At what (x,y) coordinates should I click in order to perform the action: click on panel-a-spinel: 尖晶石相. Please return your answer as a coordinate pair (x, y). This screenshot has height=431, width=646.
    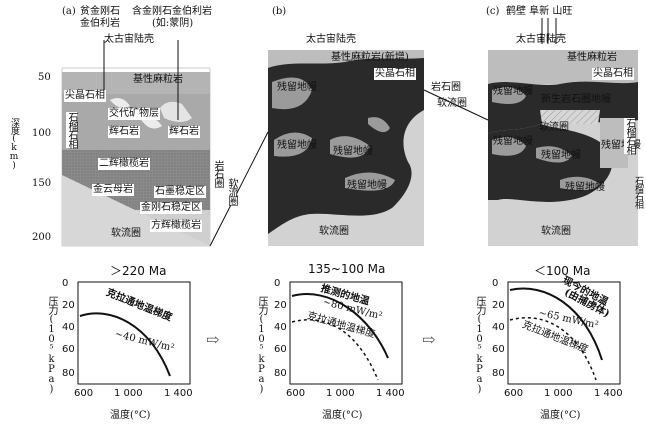
    Looking at the image, I should click on (85, 96).